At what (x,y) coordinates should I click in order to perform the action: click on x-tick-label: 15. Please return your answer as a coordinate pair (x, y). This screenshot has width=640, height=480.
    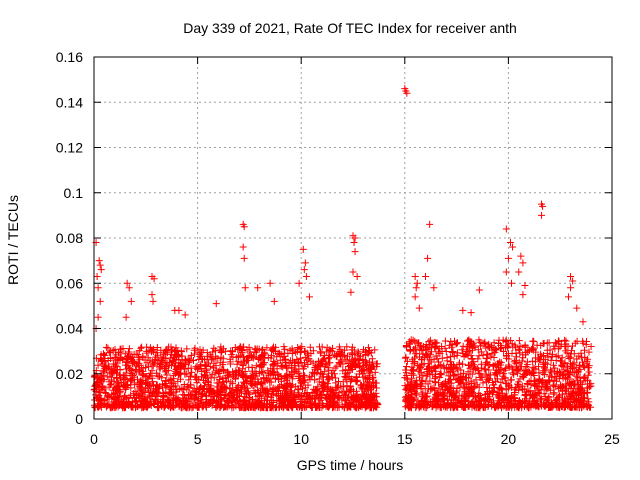
    Looking at the image, I should click on (405, 439).